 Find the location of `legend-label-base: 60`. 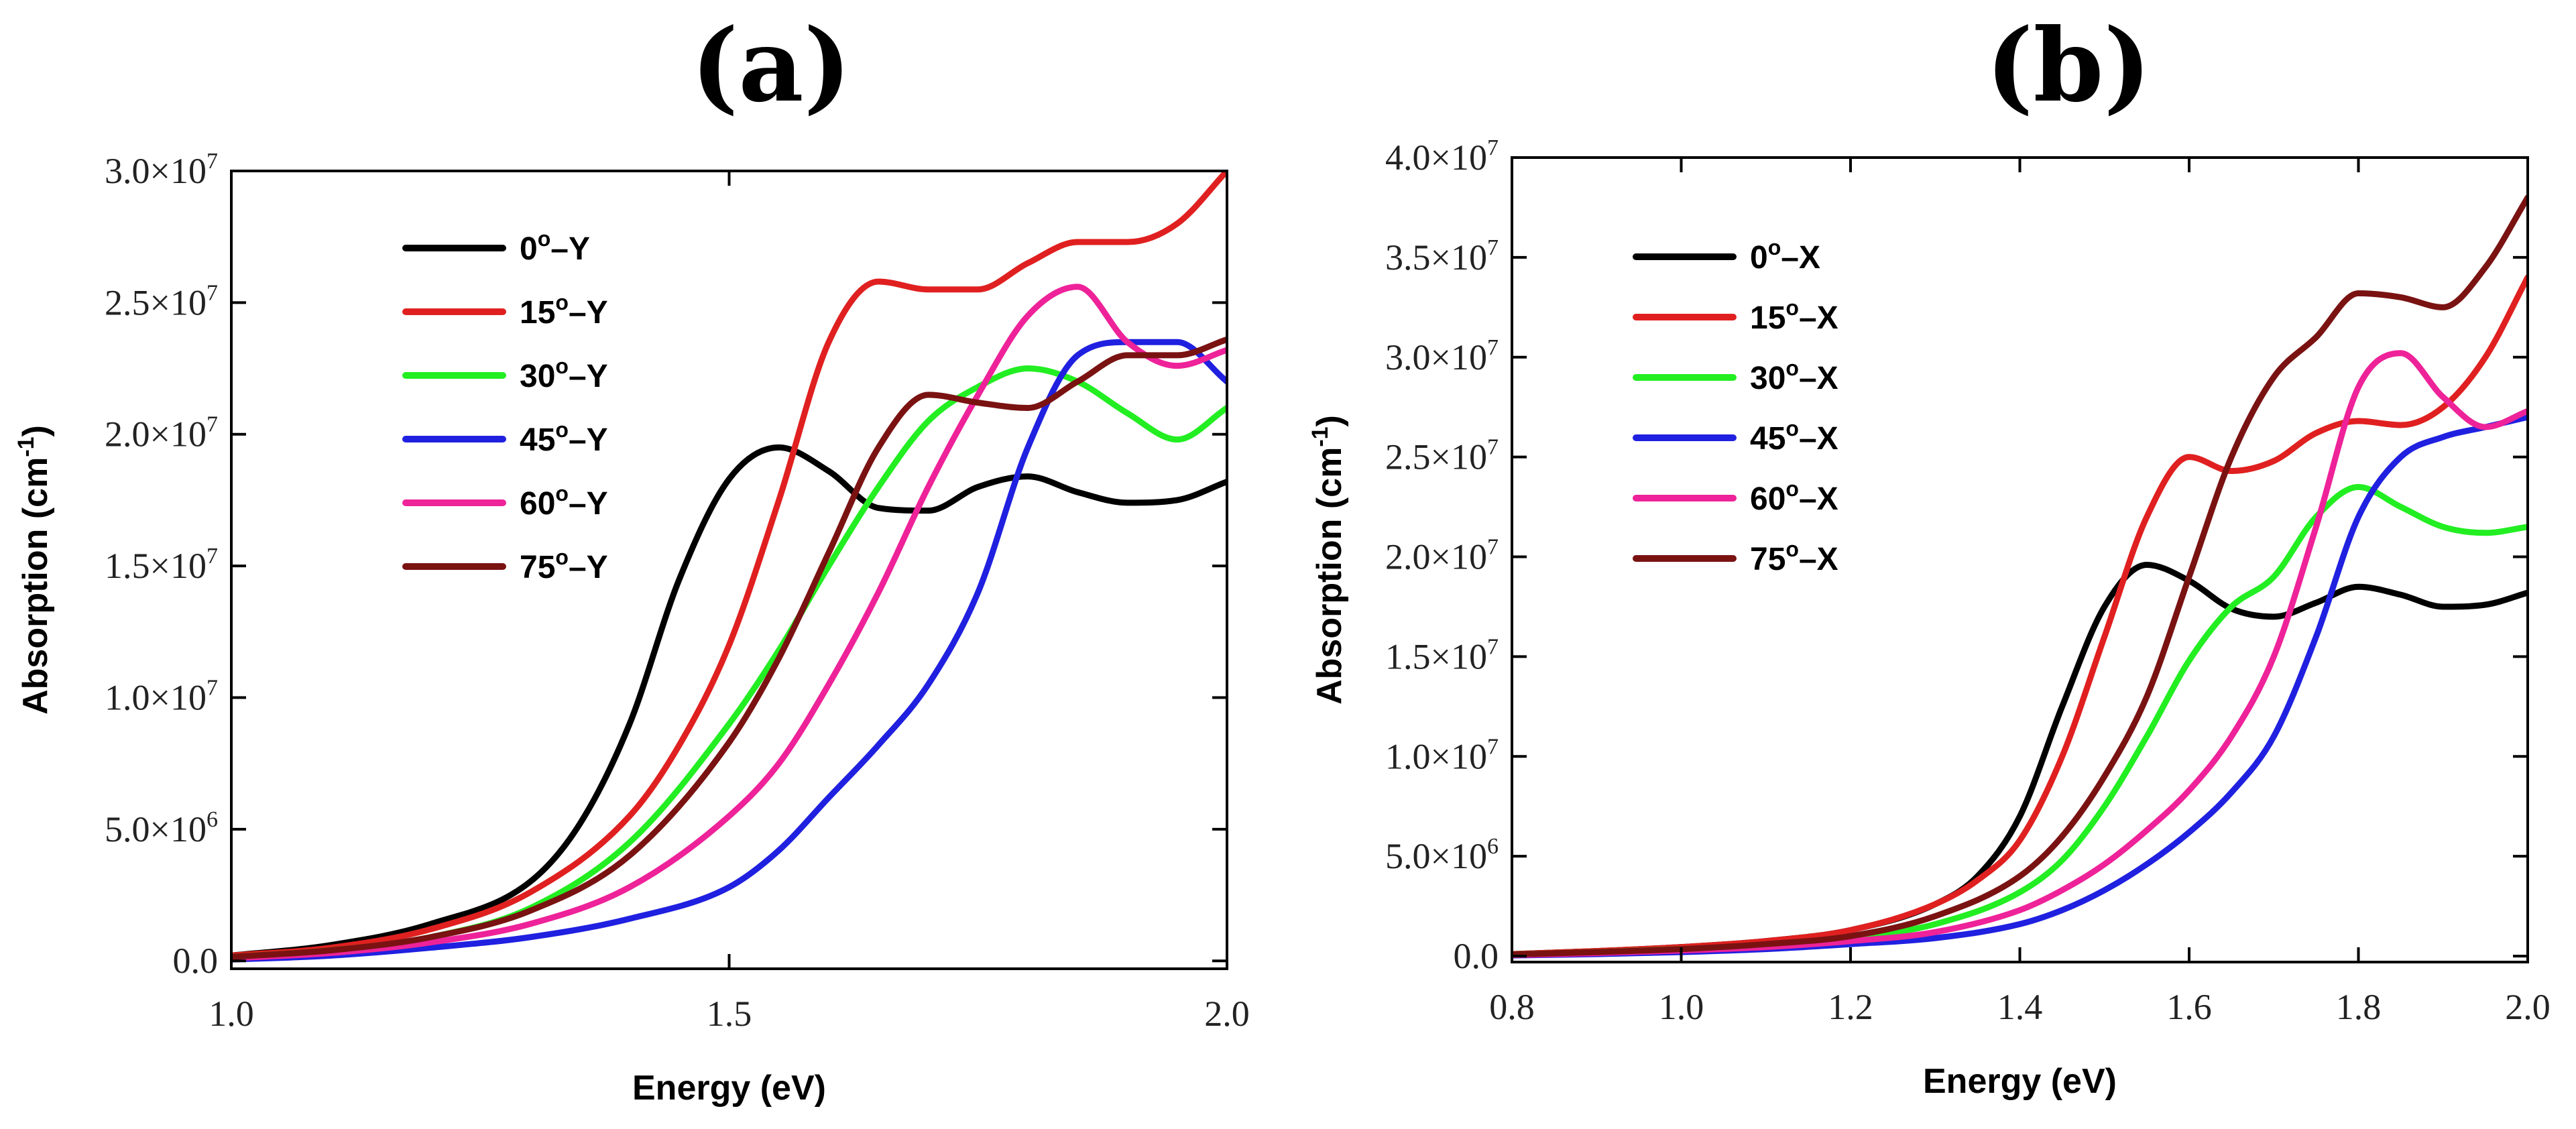

legend-label-base: 60 is located at coordinates (1767, 499).